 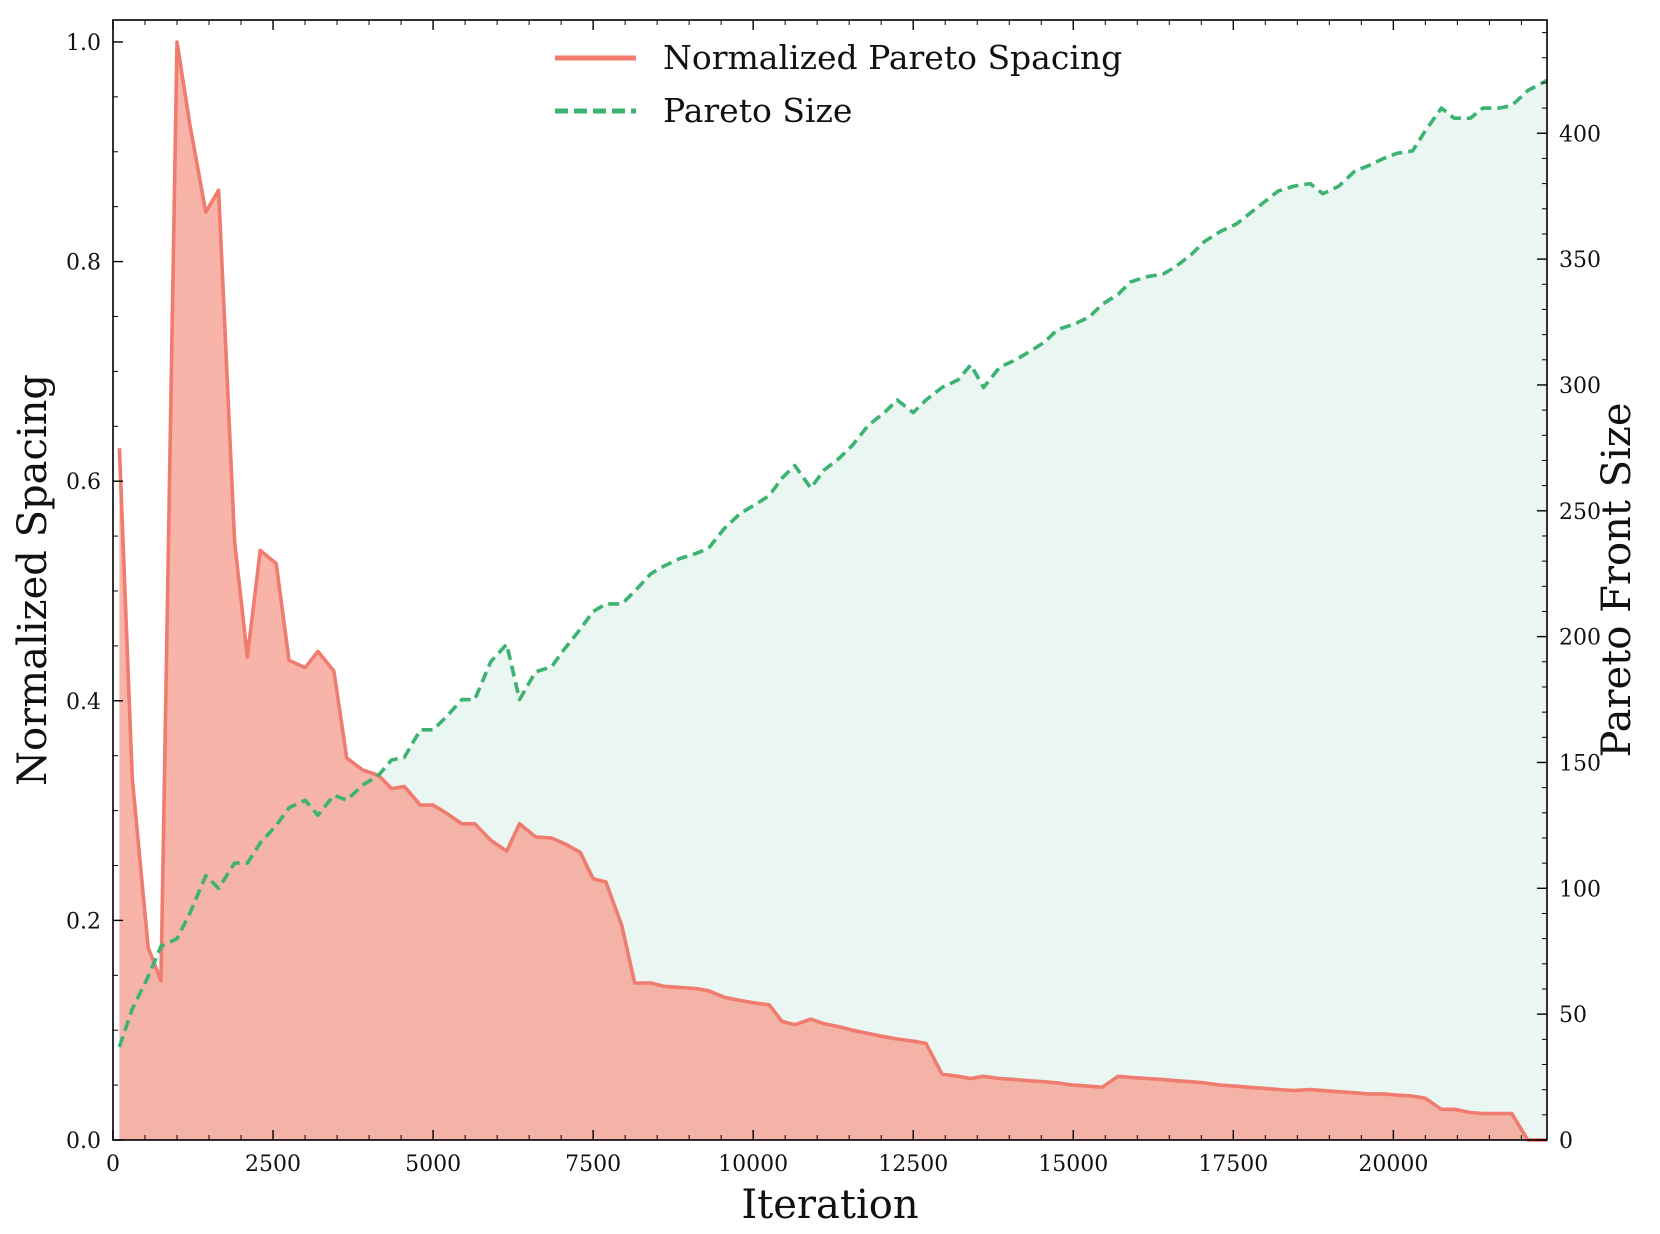 What do you see at coordinates (892, 57) in the screenshot?
I see `legend-label-spacing: Normalized Pareto Spacing` at bounding box center [892, 57].